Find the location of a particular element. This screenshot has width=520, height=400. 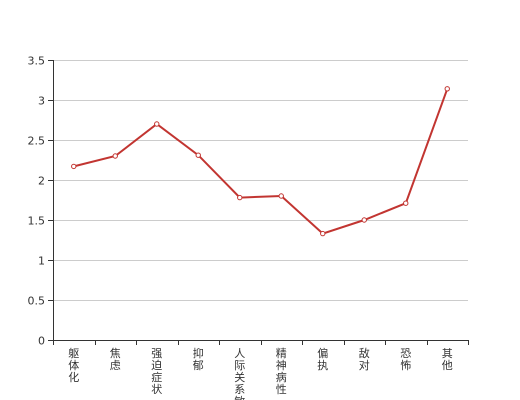

y-tick-label: 1.5 is located at coordinates (37, 221).